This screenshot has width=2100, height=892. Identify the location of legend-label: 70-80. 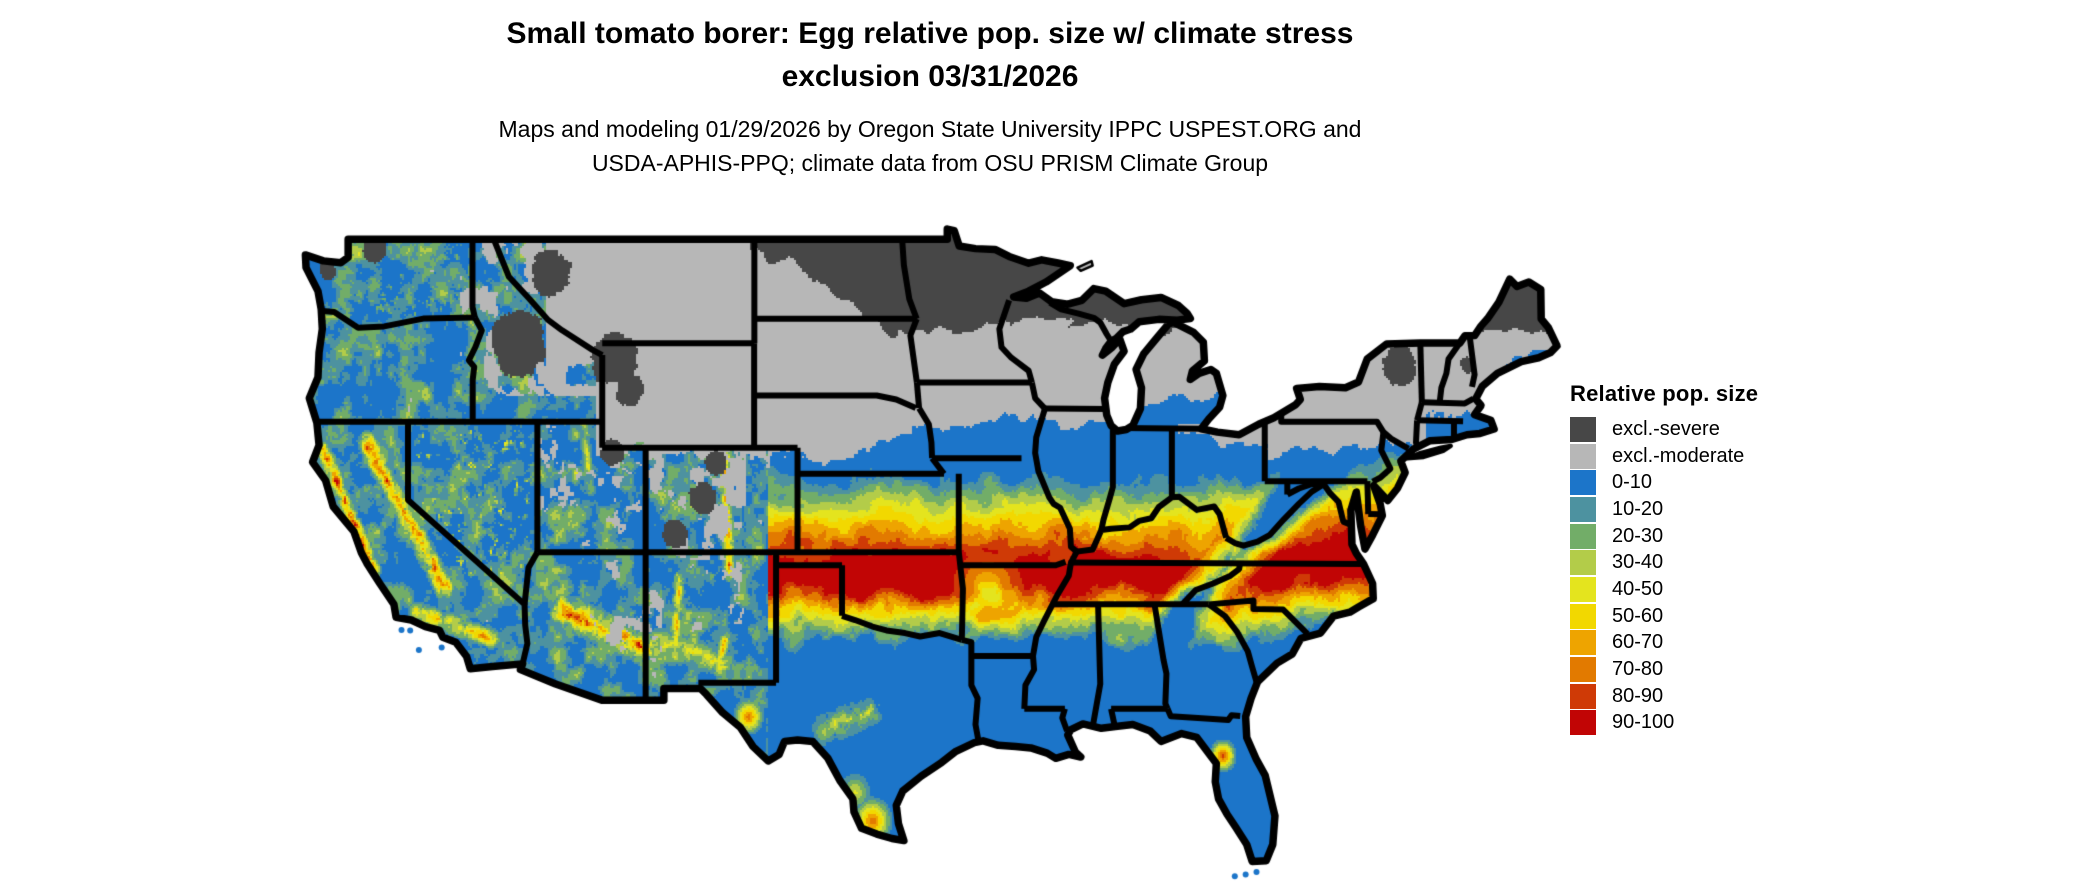
(1638, 669).